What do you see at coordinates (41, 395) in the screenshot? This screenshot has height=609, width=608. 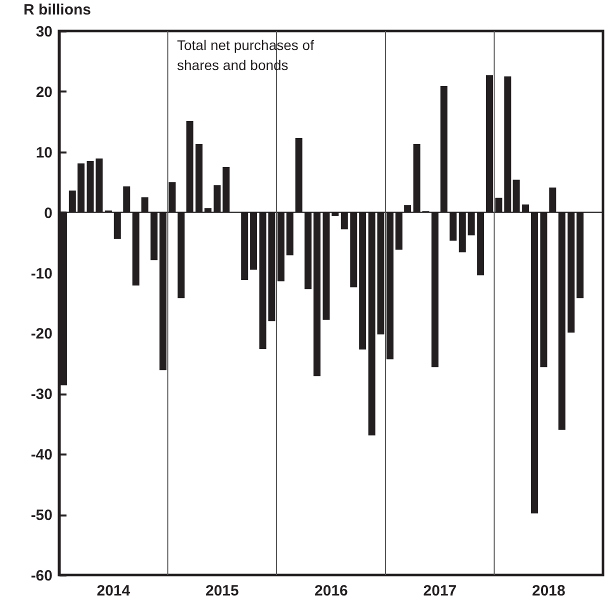 I see `y-tick-label: -30` at bounding box center [41, 395].